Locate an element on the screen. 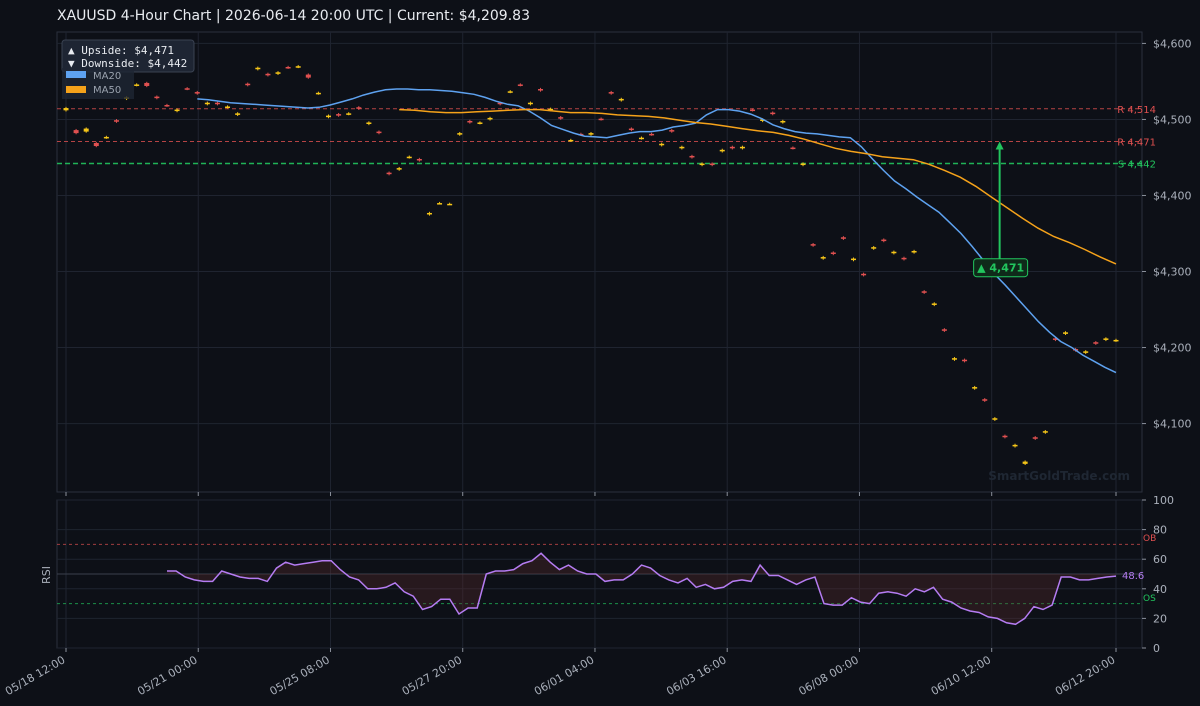 Image resolution: width=1200 pixels, height=706 pixels. price-tick-label: $4,500 is located at coordinates (1172, 119).